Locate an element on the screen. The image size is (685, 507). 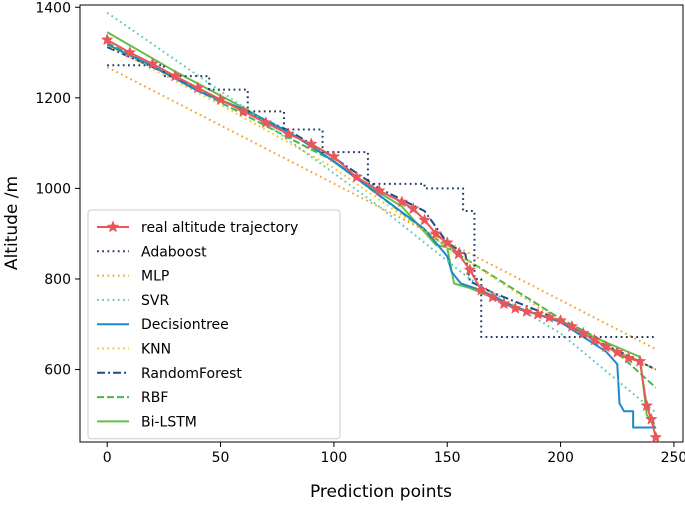
x-tick-label: 200 is located at coordinates (560, 458).